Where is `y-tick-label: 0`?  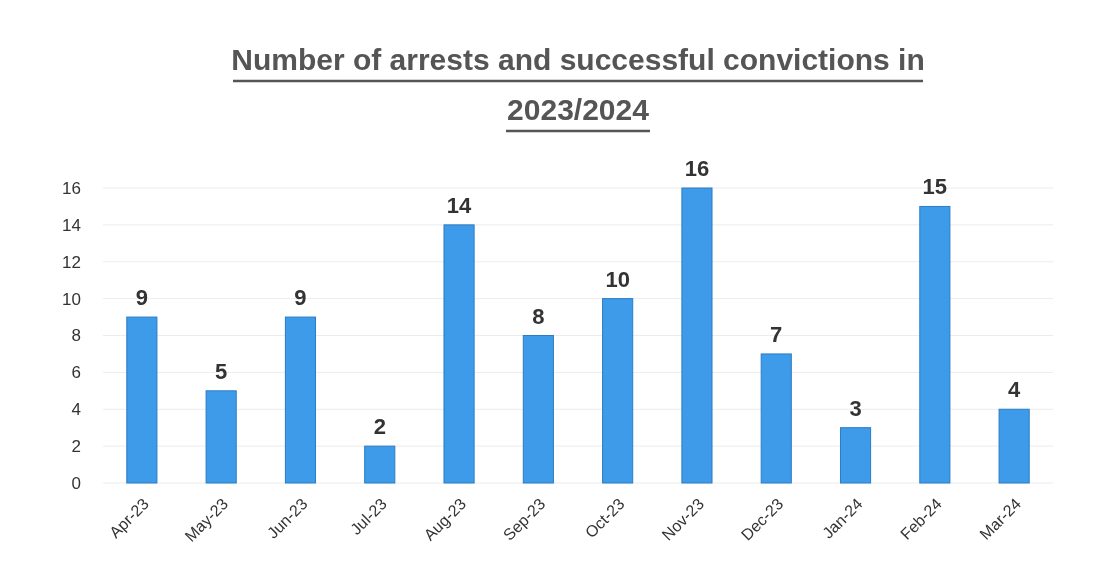 y-tick-label: 0 is located at coordinates (76, 483).